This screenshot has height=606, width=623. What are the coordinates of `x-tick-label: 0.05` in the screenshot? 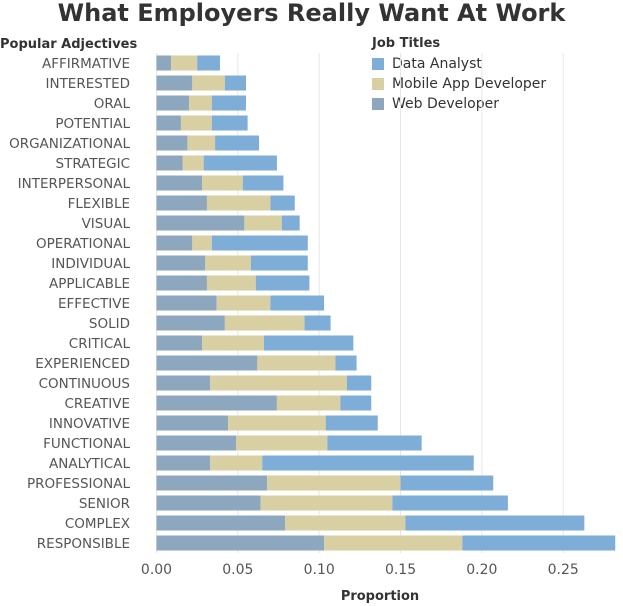 It's located at (237, 570).